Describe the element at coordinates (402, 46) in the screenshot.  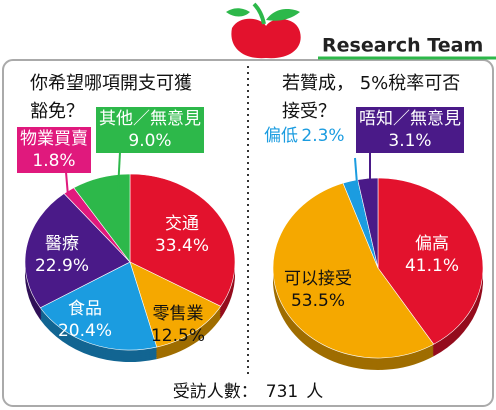
I see `brand: Research Team` at that location.